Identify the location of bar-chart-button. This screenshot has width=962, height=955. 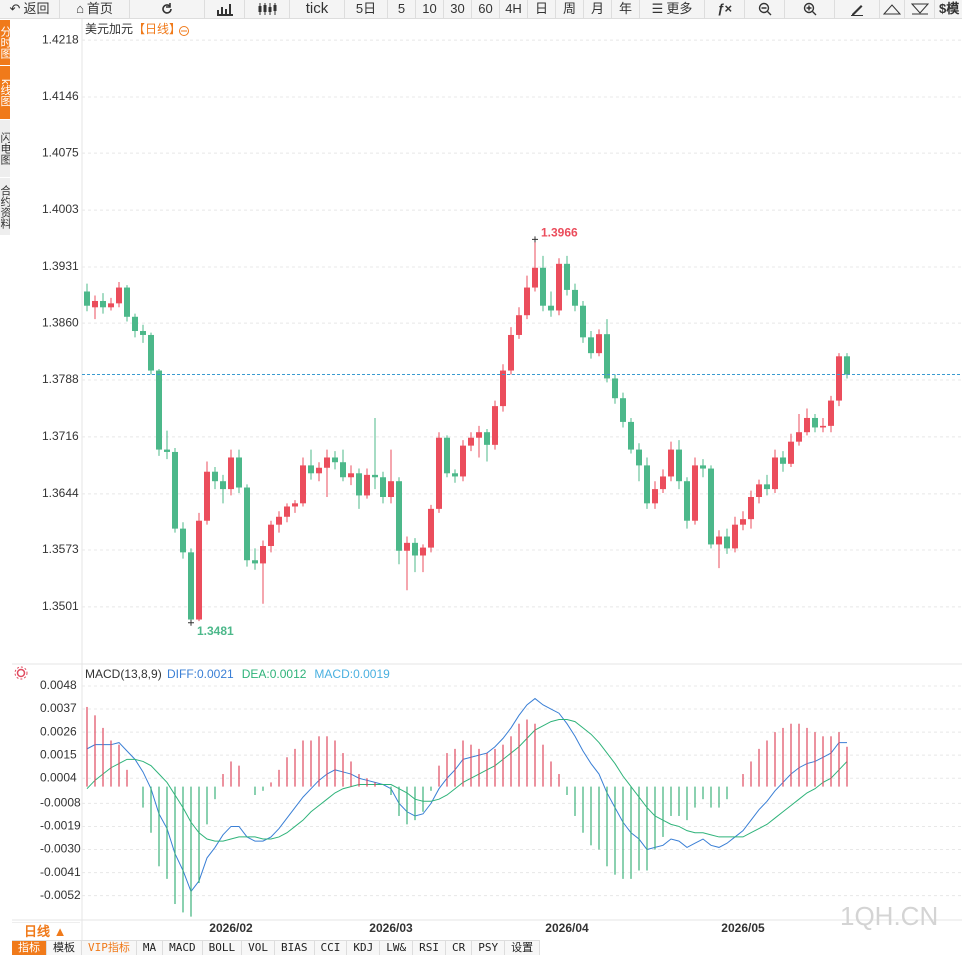
(225, 9).